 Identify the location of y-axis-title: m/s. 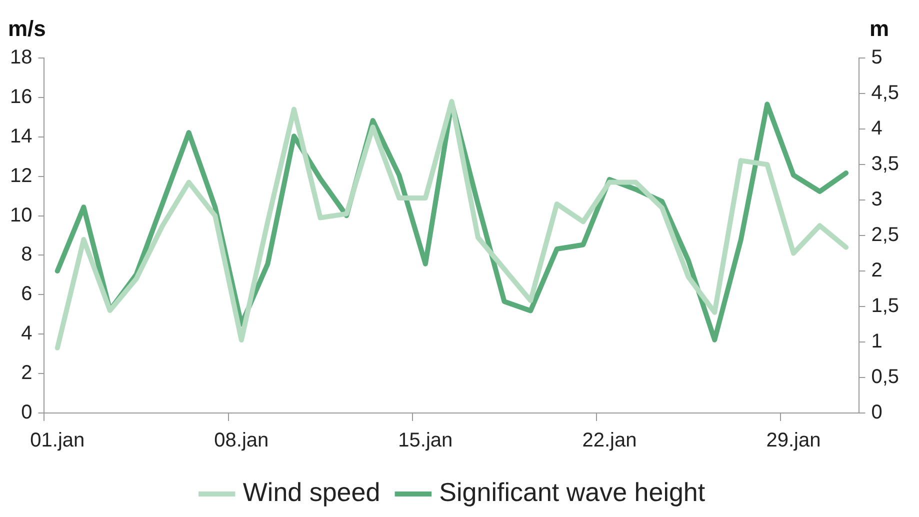
(27, 28).